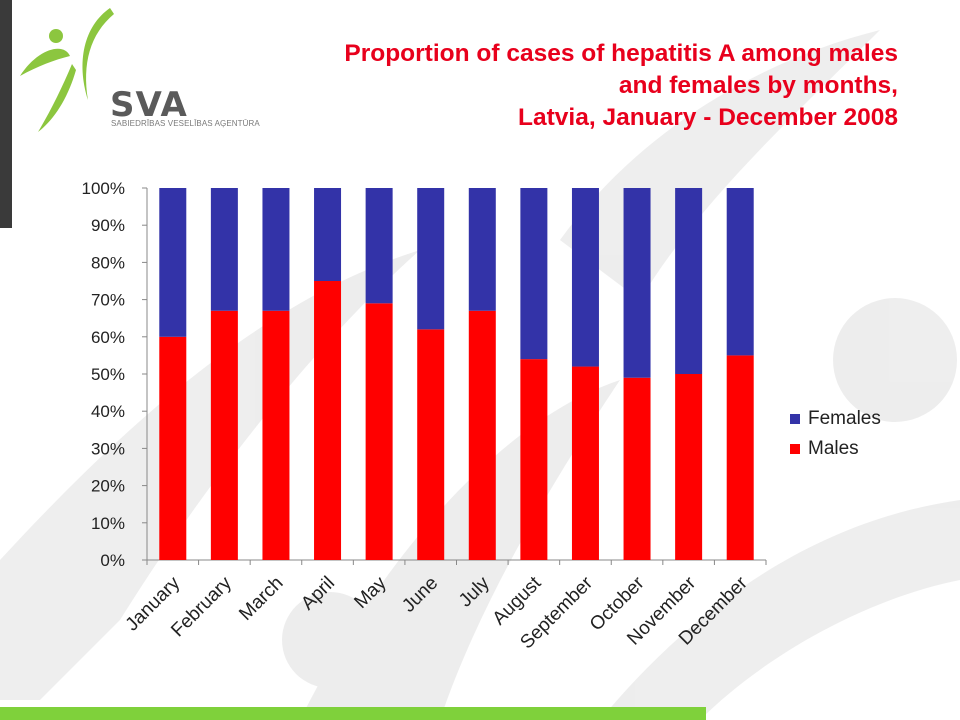 The width and height of the screenshot is (960, 720). What do you see at coordinates (708, 117) in the screenshot?
I see `title-line-3: Latvia, January - December 2008` at bounding box center [708, 117].